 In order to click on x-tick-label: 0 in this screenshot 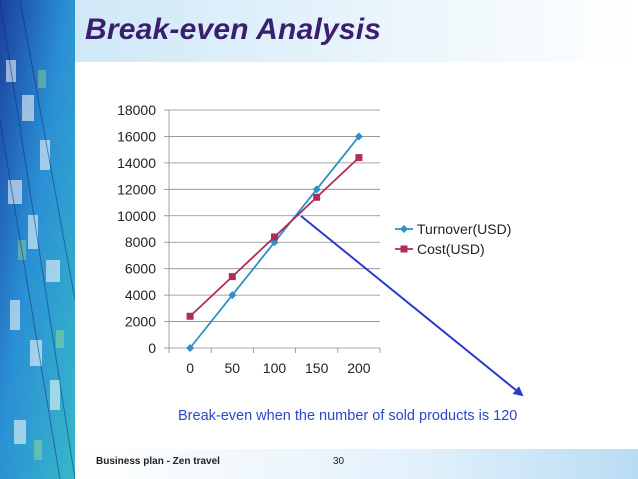, I will do `click(190, 368)`.